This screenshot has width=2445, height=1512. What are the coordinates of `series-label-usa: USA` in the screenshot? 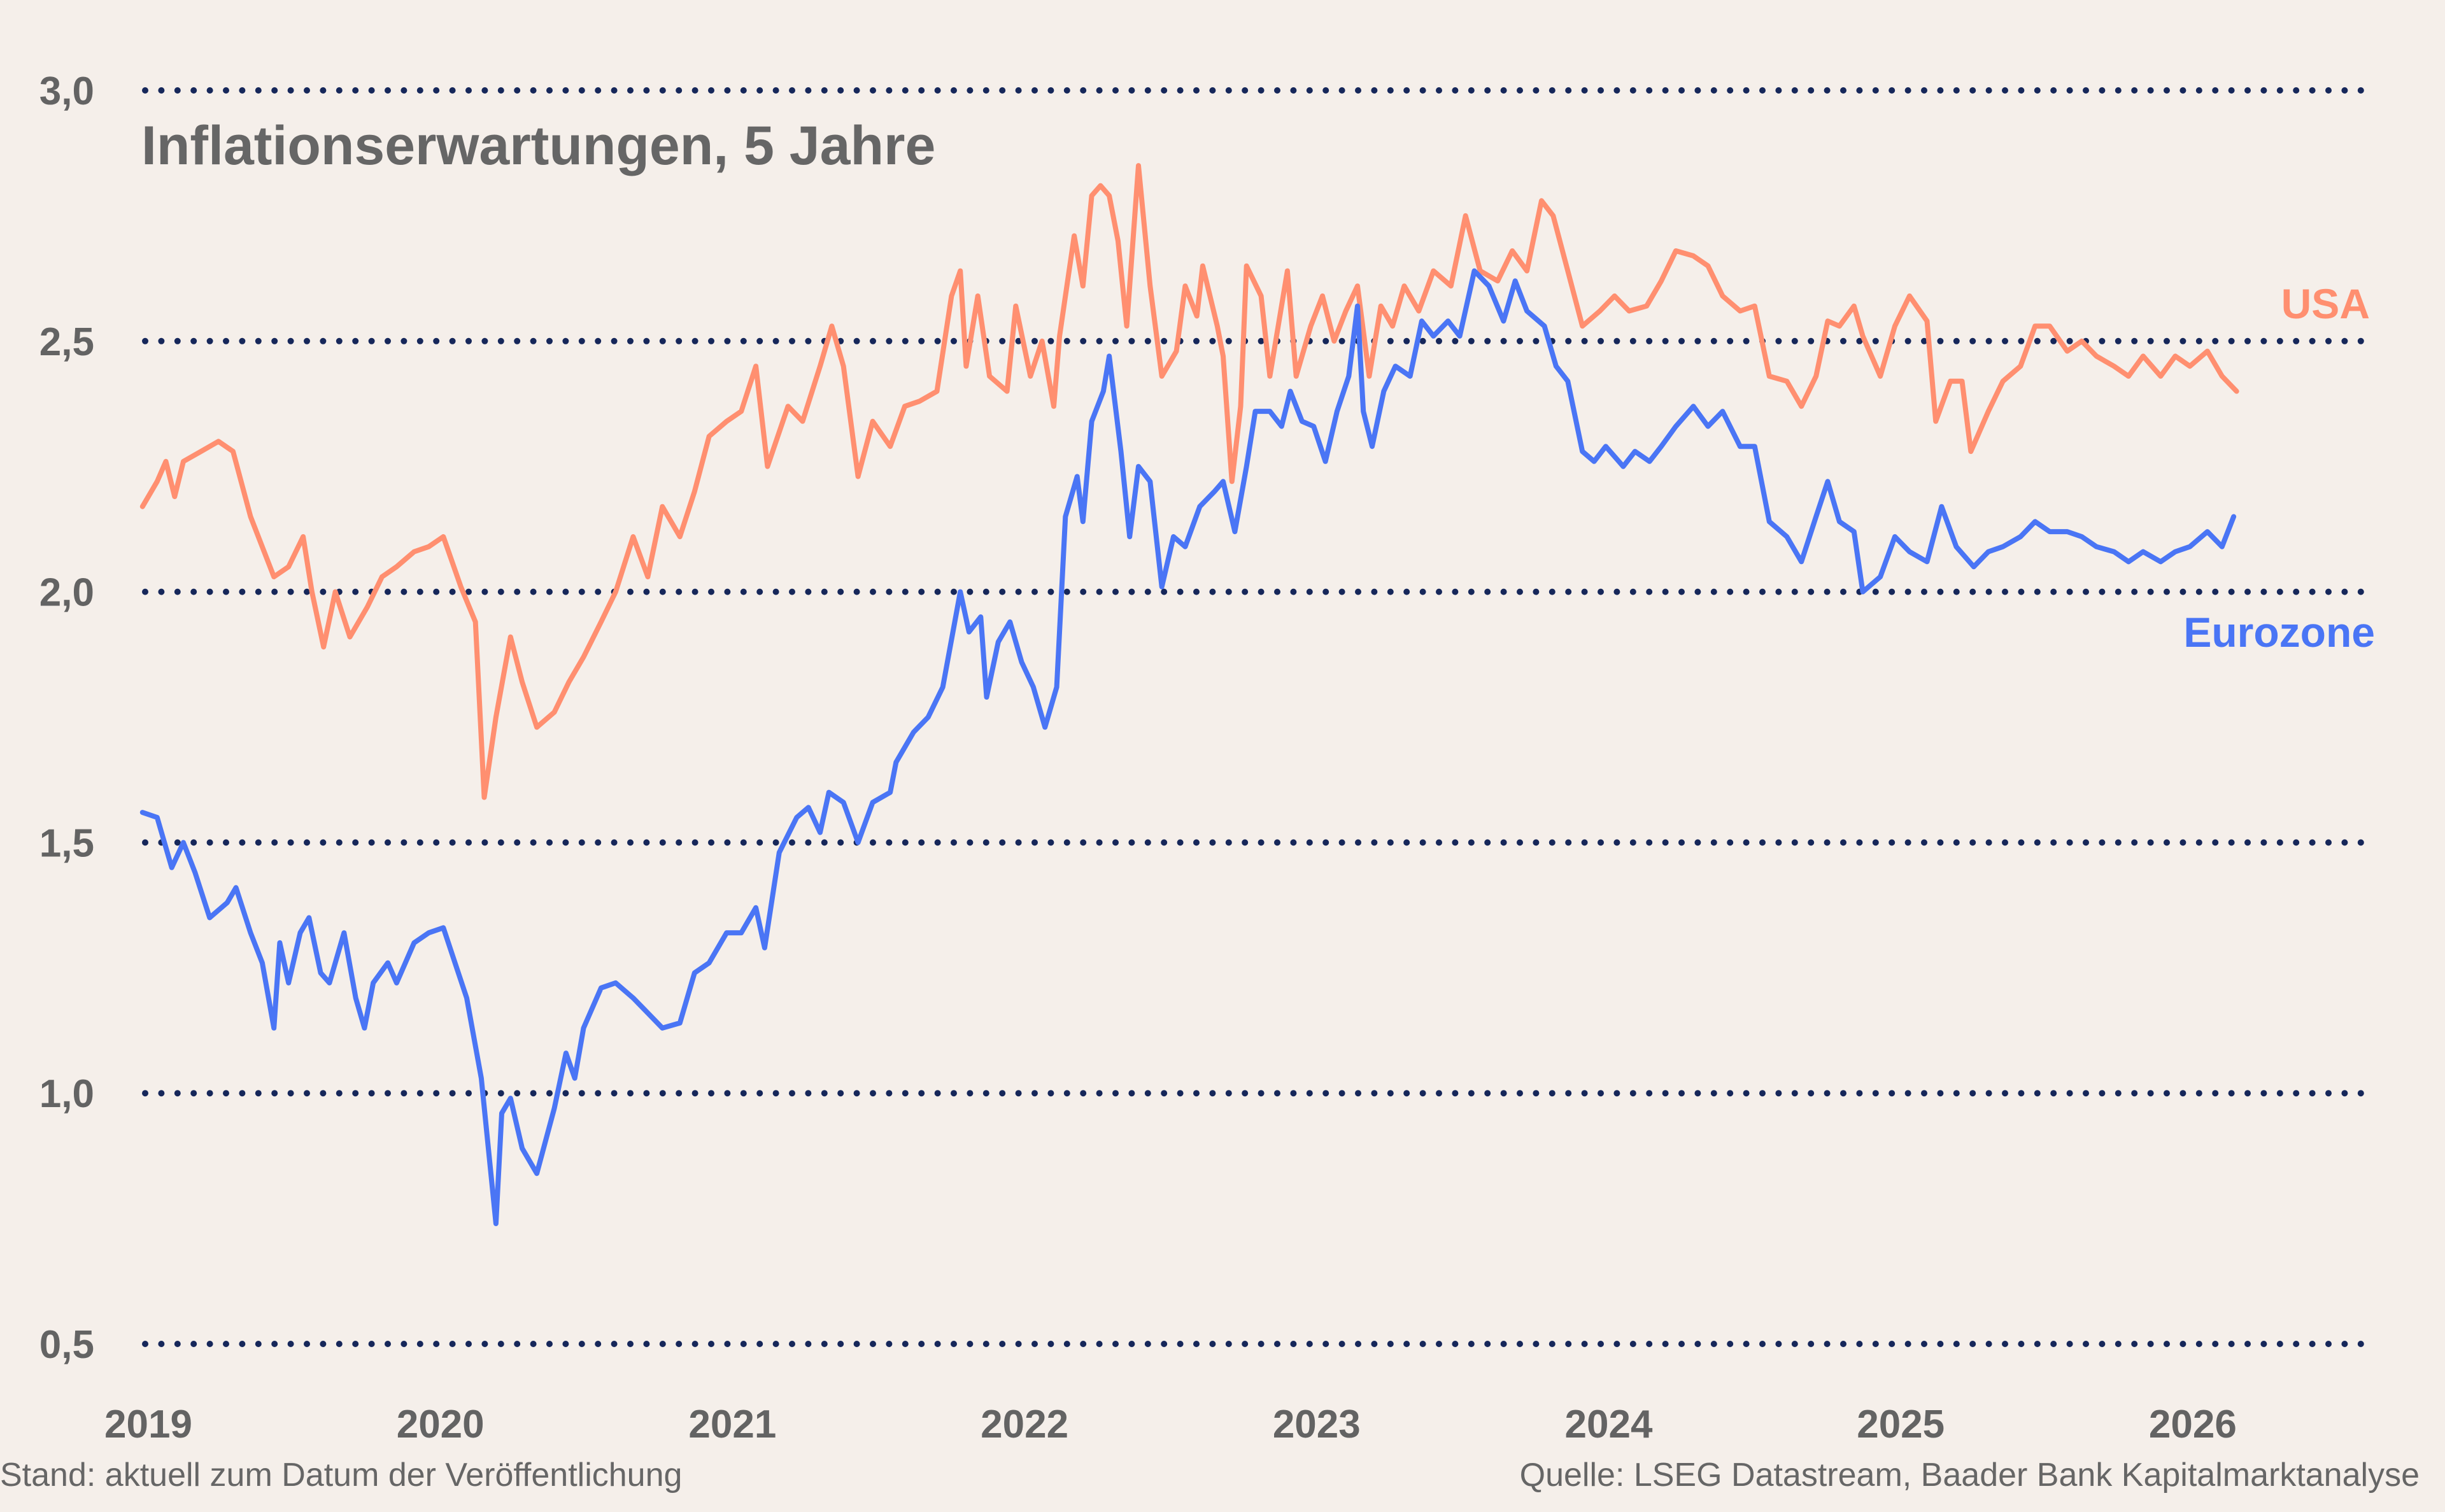 It's located at (2325, 304).